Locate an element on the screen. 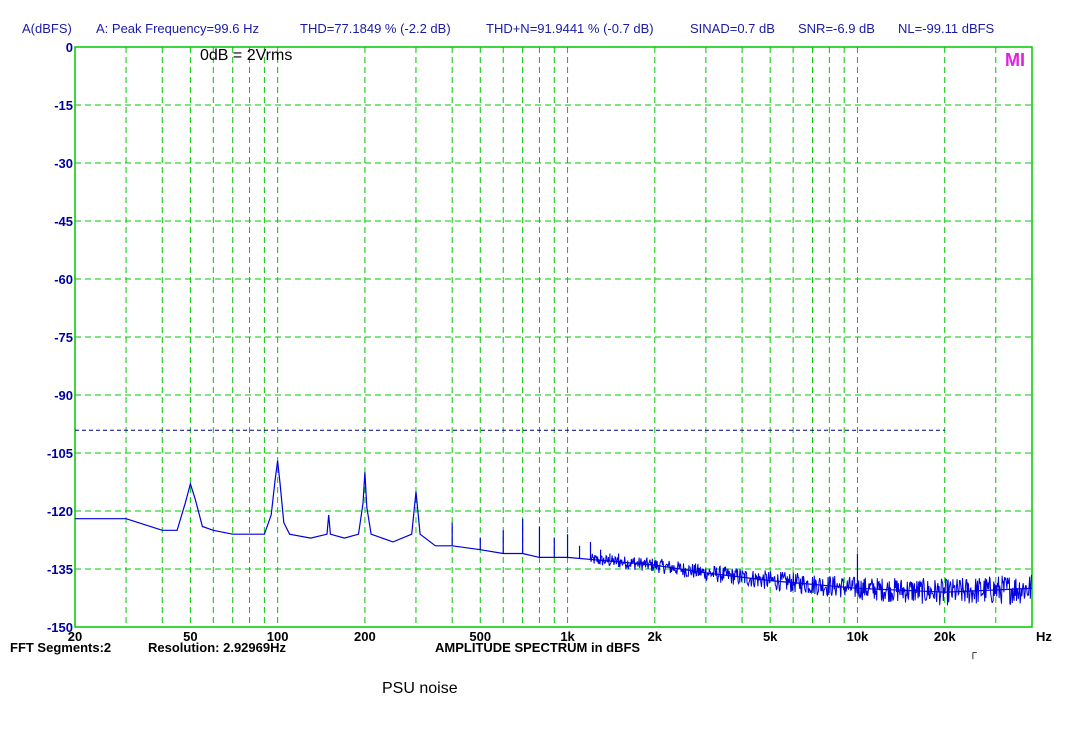 The image size is (1083, 735). x-tick-label: 100 is located at coordinates (278, 636).